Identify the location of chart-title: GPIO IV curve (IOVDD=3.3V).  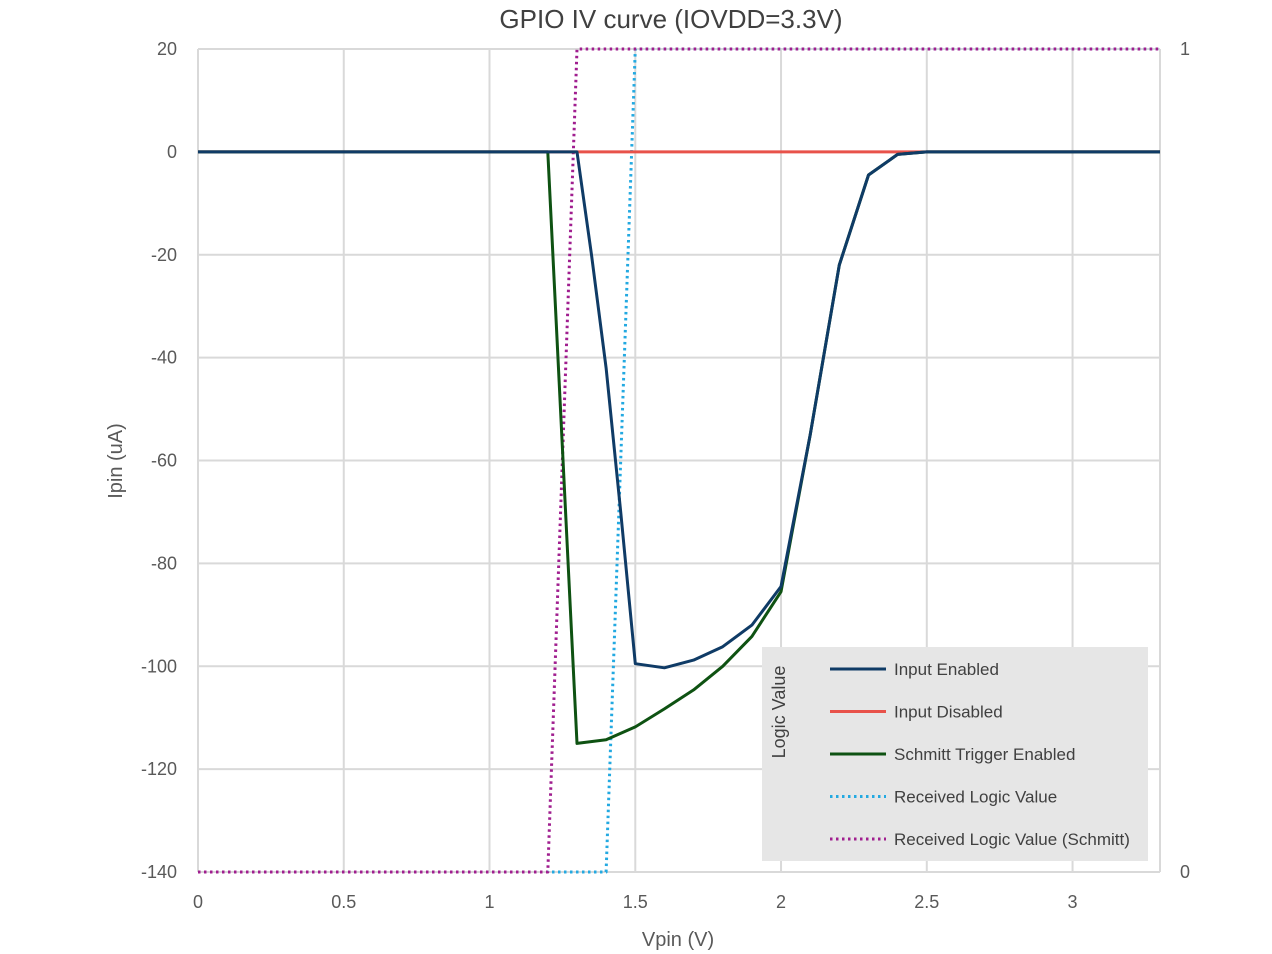
(670, 19).